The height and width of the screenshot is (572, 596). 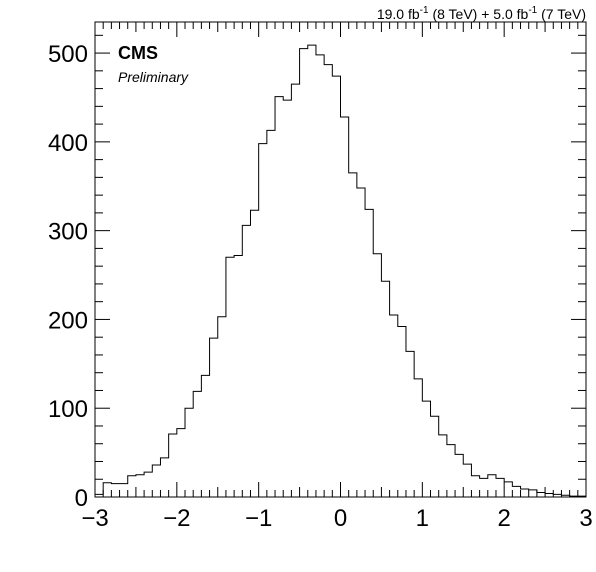 I want to click on x-tick-label: −2, so click(x=176, y=518).